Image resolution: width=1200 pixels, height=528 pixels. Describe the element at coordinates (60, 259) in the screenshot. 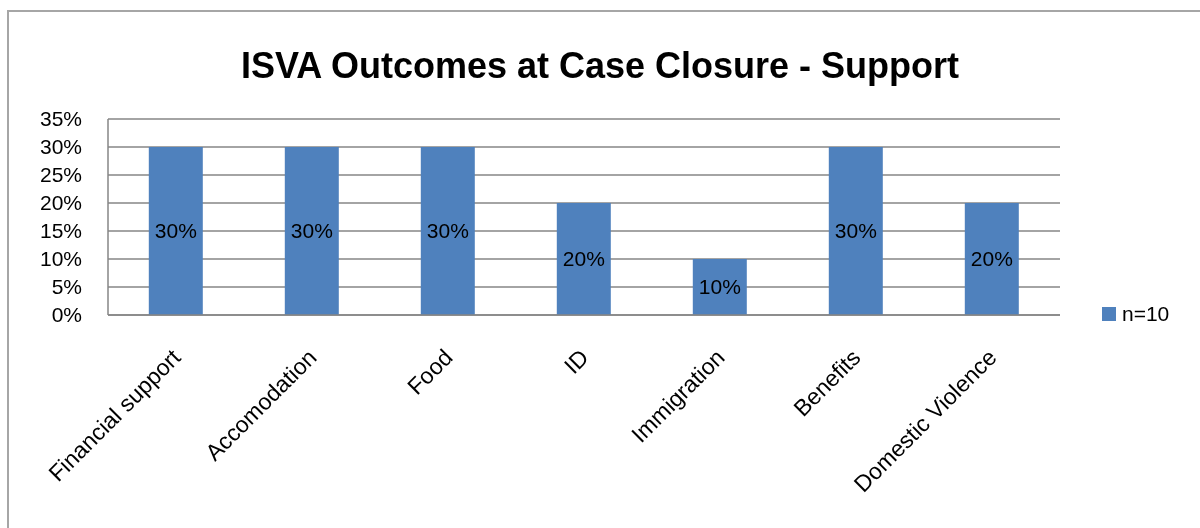

I see `y-tick-label: 10%` at that location.